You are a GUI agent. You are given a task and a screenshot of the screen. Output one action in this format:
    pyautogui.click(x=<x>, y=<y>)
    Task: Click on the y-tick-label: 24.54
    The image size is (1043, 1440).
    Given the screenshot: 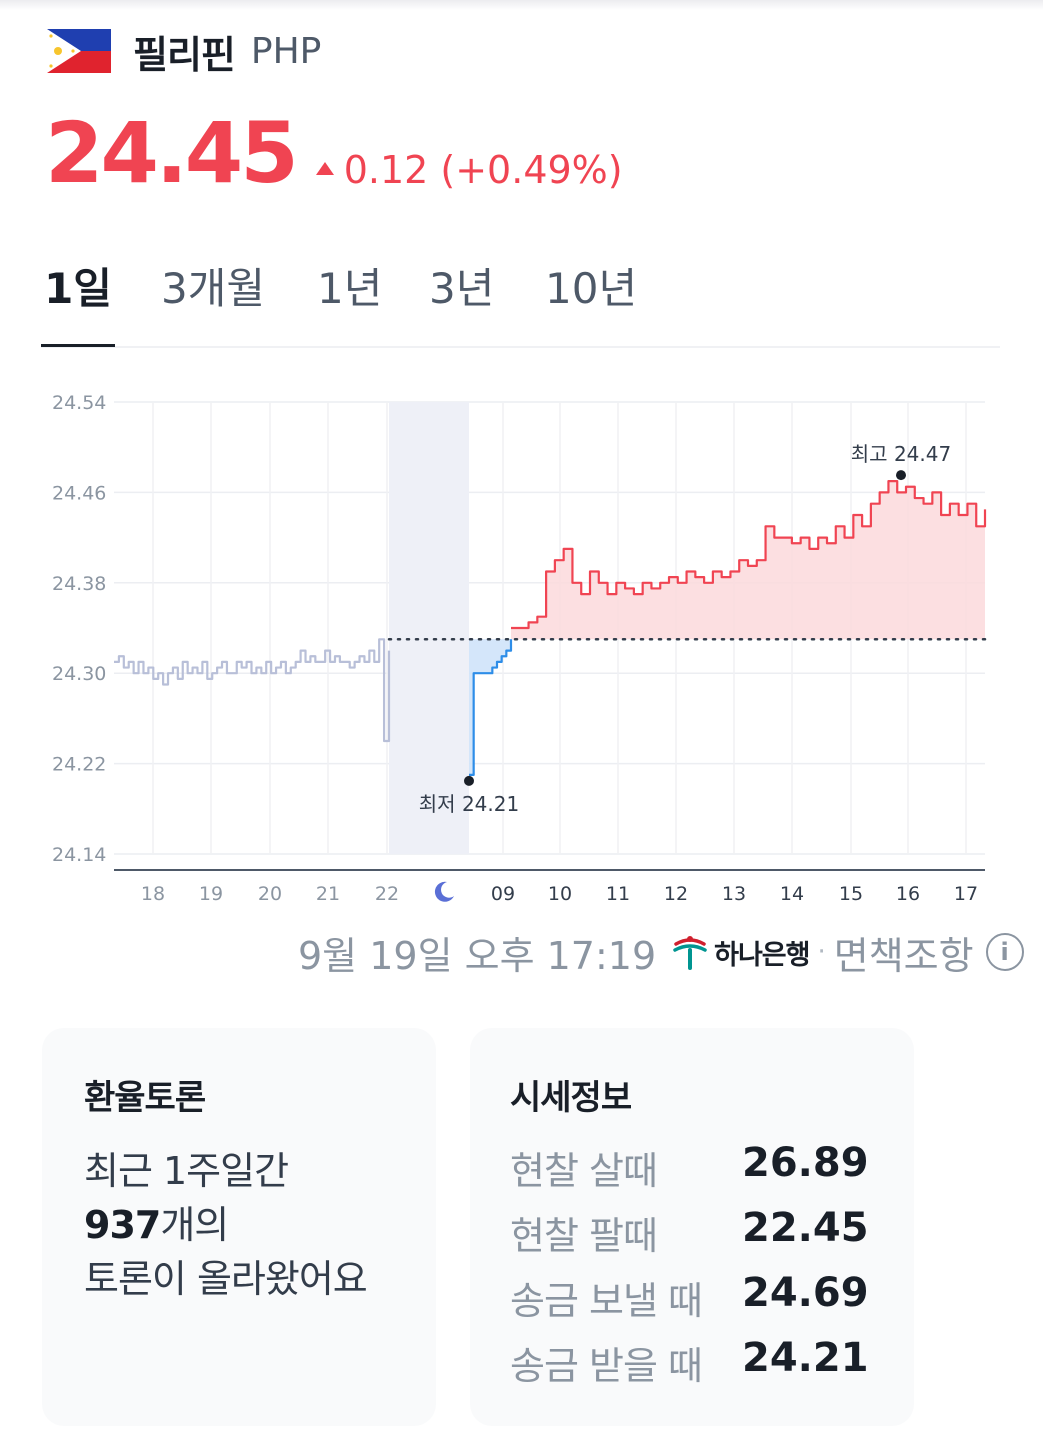 What is the action you would take?
    pyautogui.click(x=79, y=403)
    